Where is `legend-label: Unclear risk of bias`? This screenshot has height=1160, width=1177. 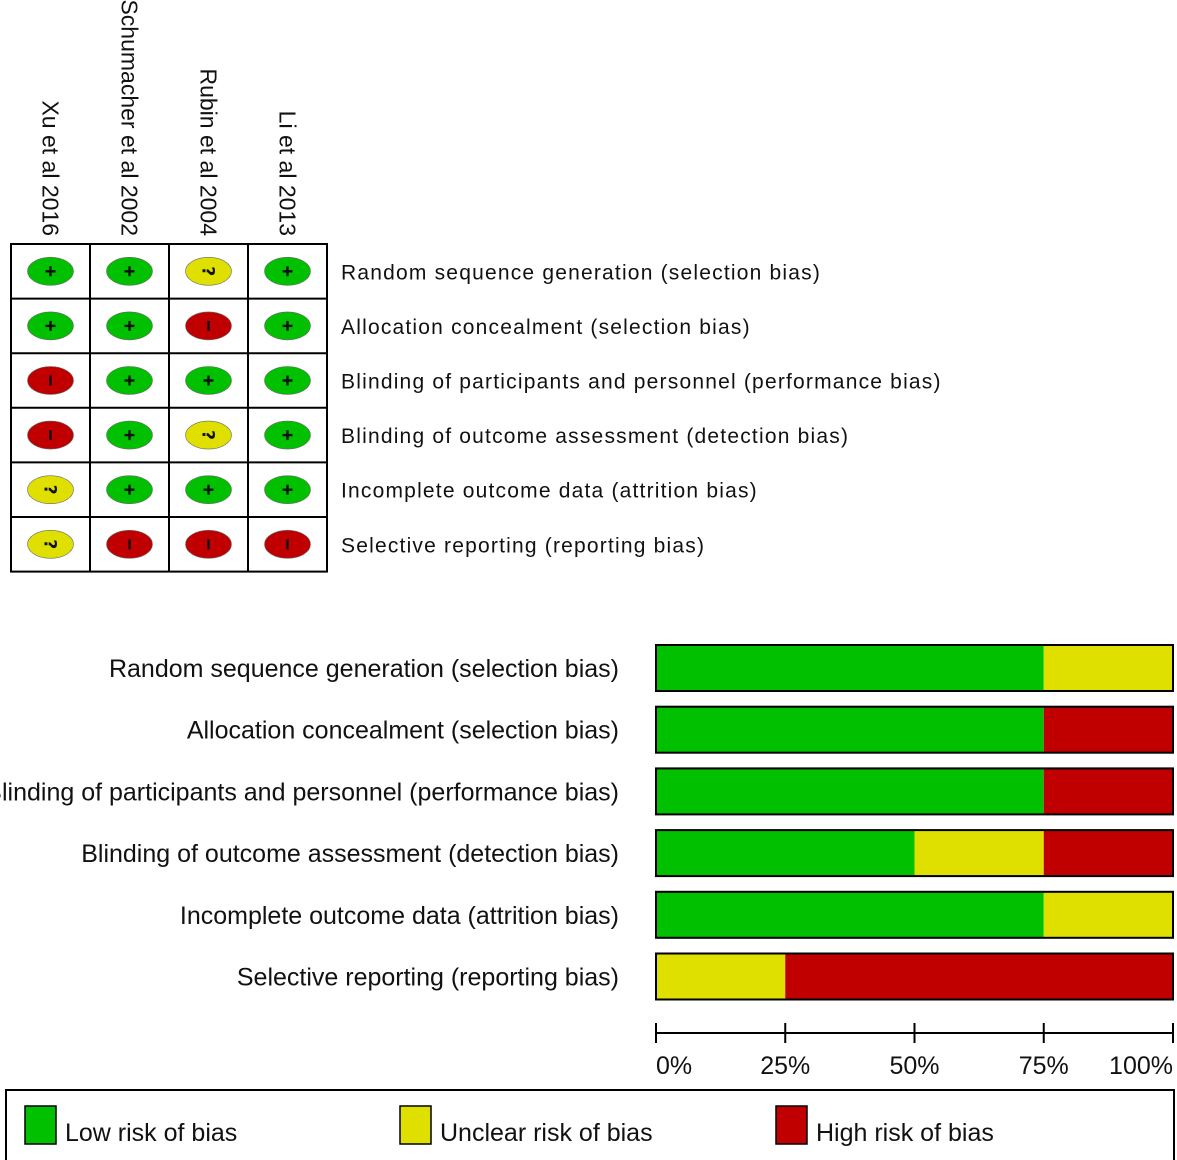
legend-label: Unclear risk of bias is located at coordinates (546, 1133).